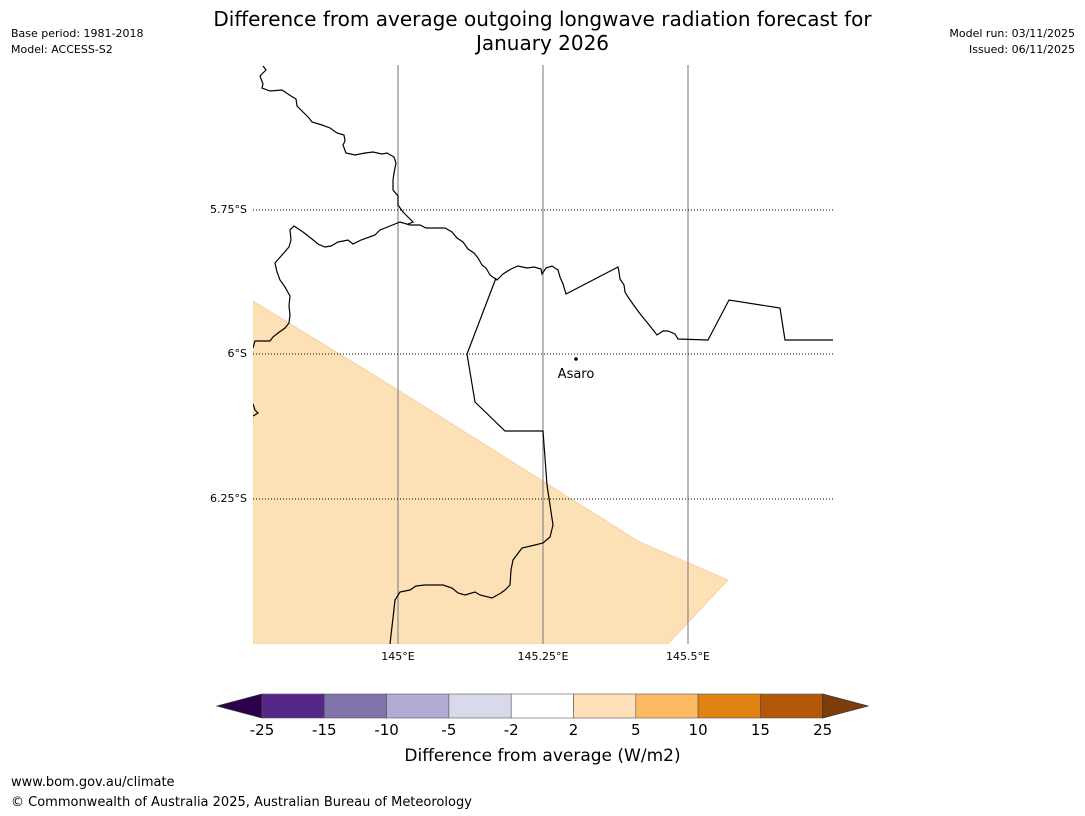  I want to click on colorbar-tick-label: -10, so click(386, 730).